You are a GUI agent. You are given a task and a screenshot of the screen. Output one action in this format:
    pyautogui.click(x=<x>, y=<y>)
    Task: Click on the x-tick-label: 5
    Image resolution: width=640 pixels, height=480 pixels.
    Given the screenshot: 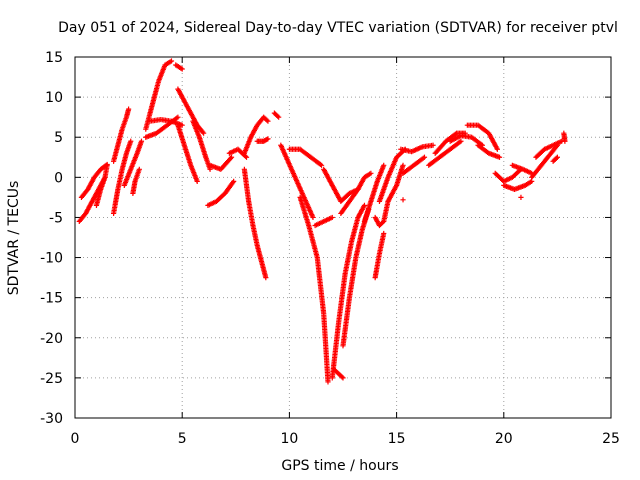 What is the action you would take?
    pyautogui.click(x=182, y=439)
    